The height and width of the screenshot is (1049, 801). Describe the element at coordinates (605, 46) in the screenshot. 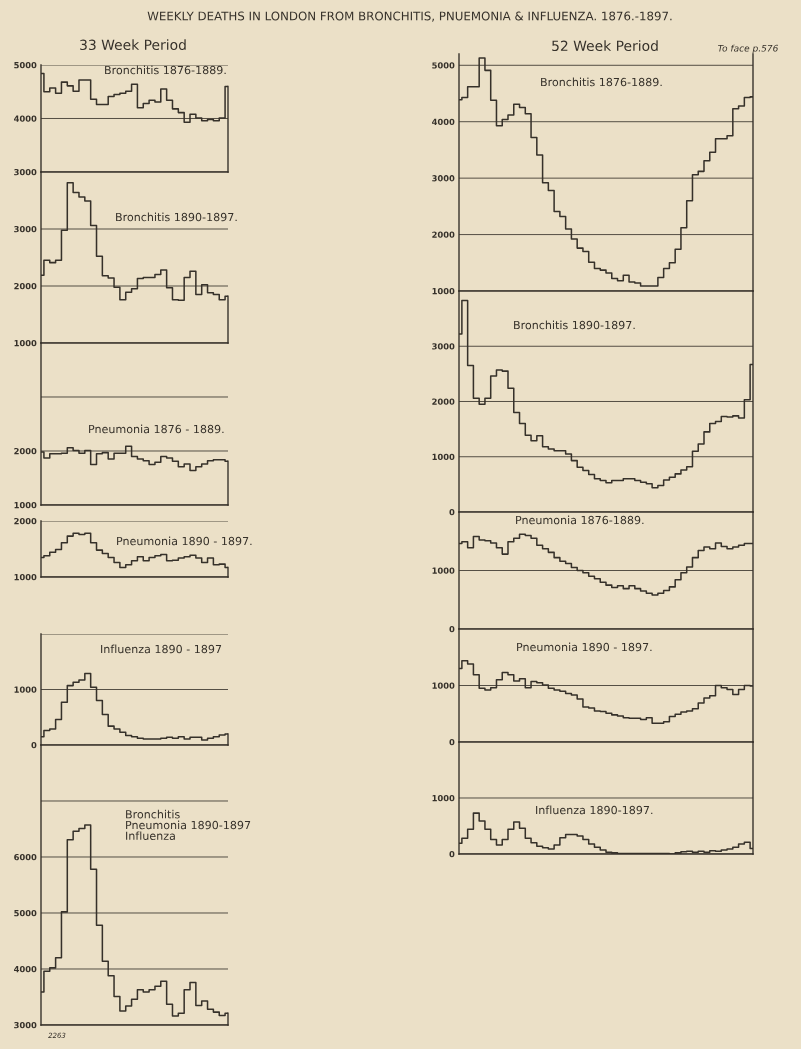

I see `text: 52 Week Period` at that location.